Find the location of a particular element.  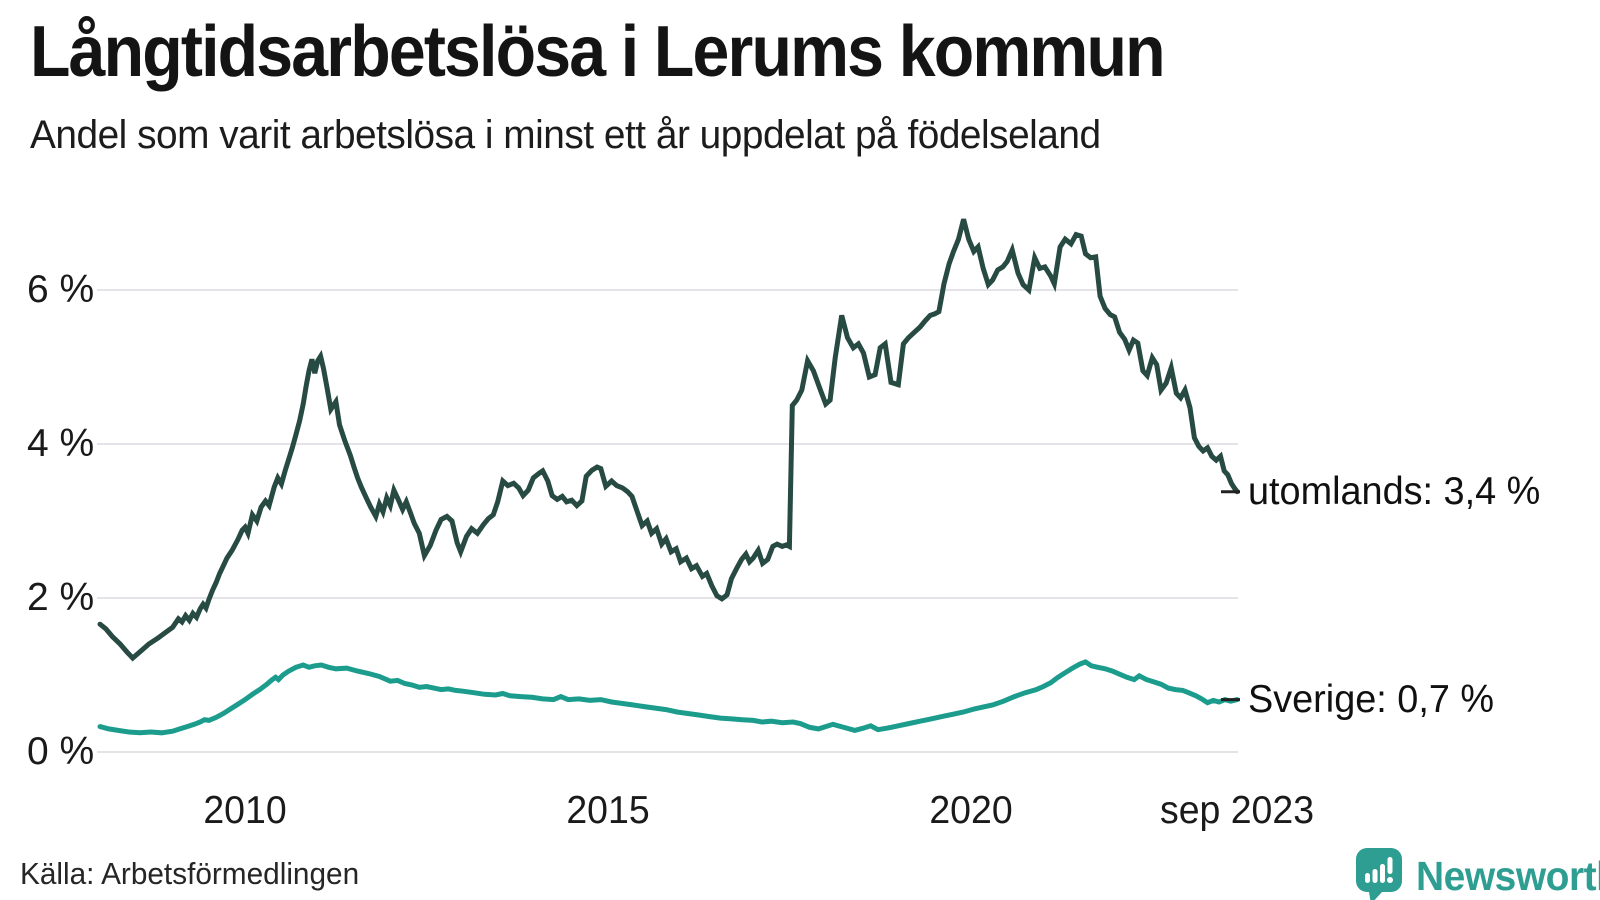

newsworthy-logo-icon is located at coordinates (1379, 874).